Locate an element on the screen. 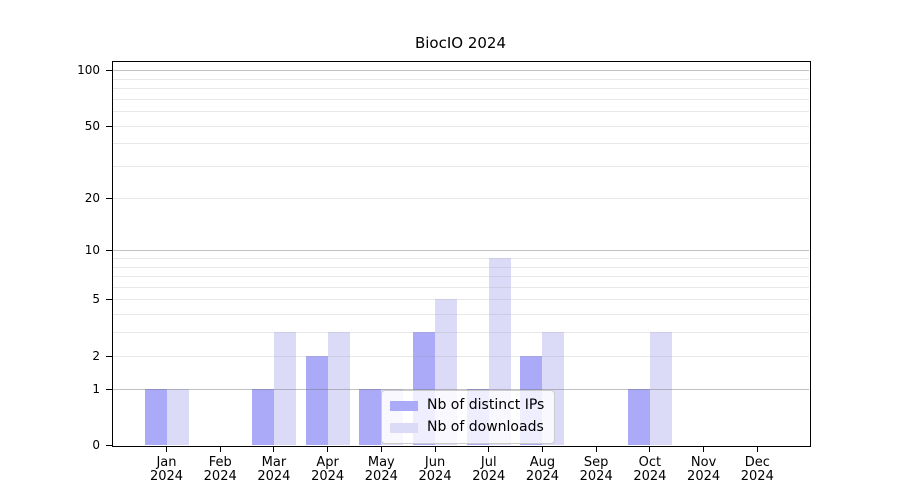  y-tick-label: 100 is located at coordinates (88, 70).